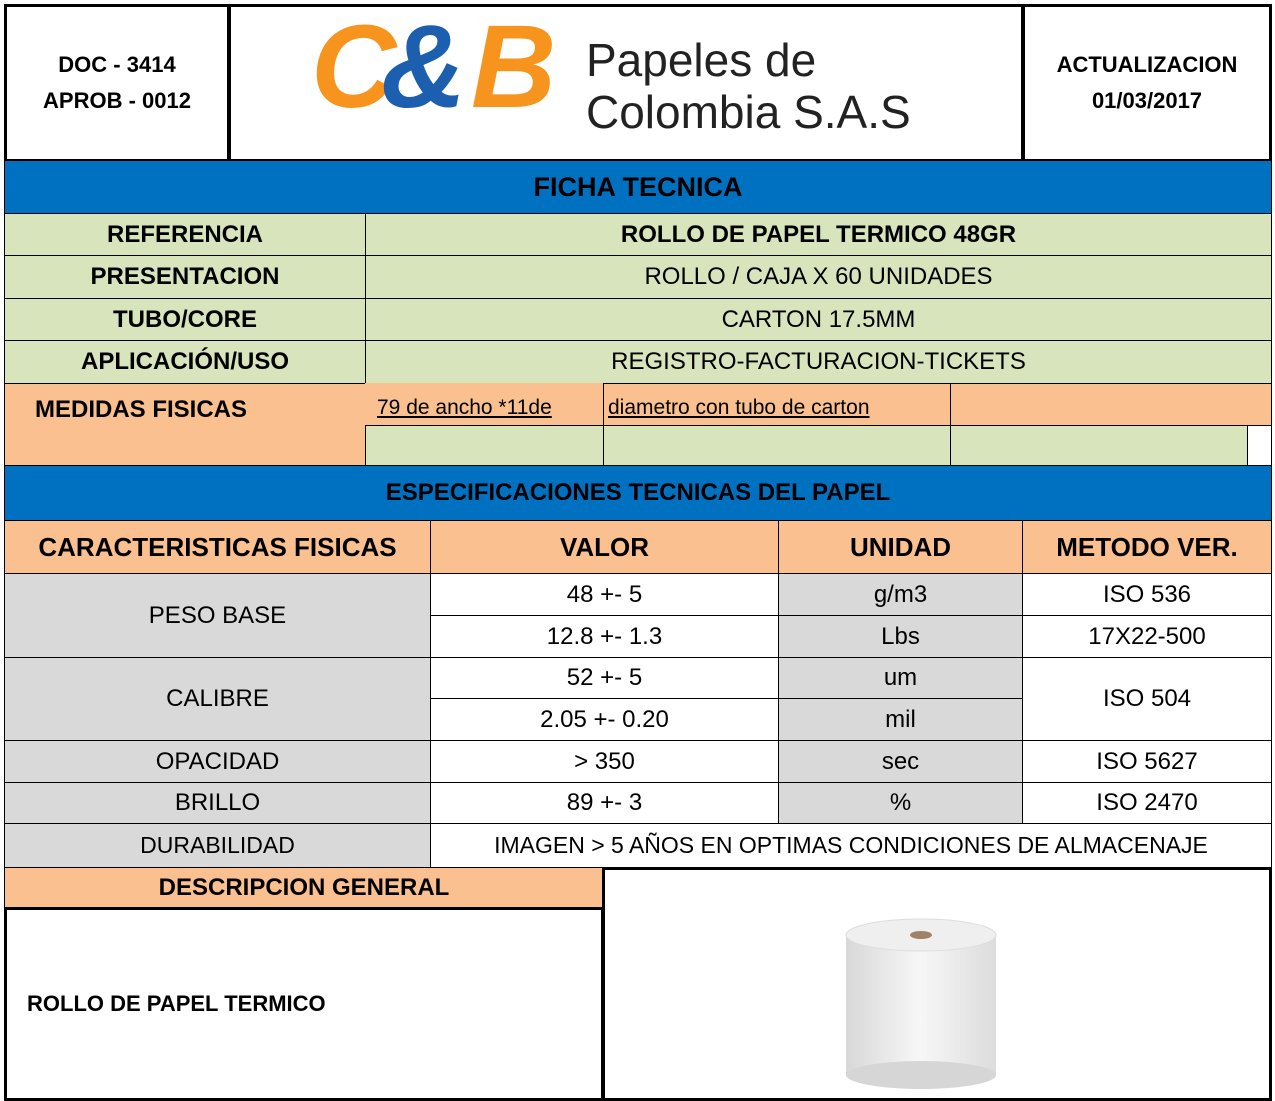  I want to click on row-label: PRESENTACION, so click(185, 277).